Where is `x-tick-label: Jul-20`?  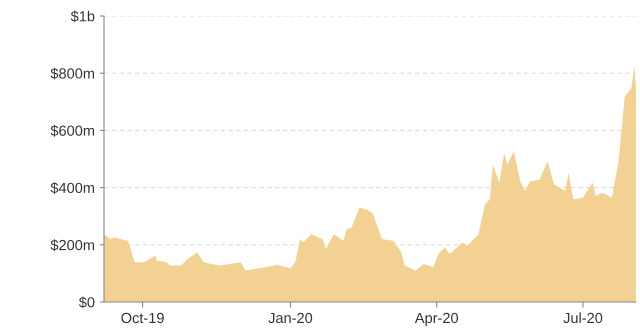
x-tick-label: Jul-20 is located at coordinates (582, 318).